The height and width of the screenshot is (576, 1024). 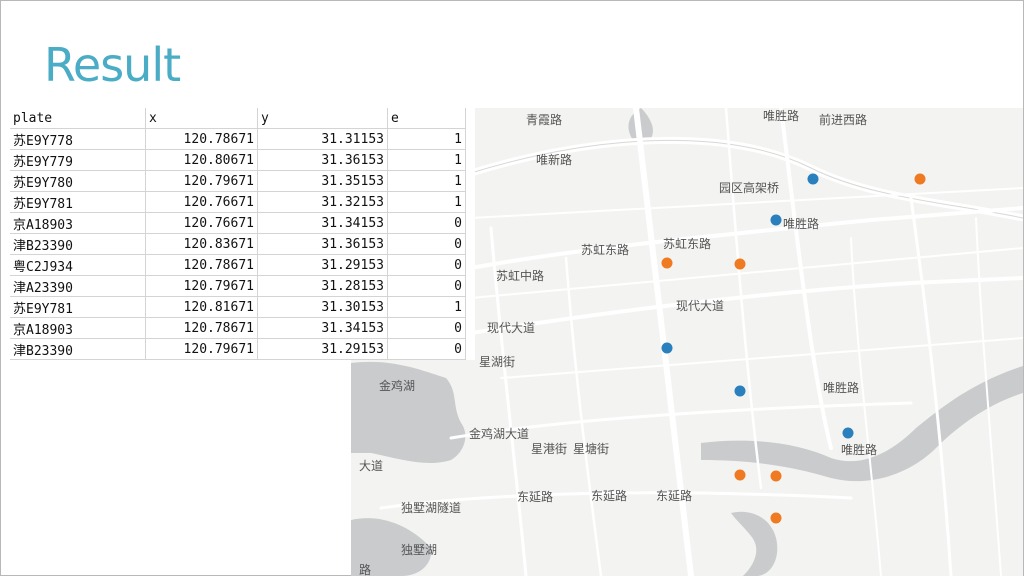 I want to click on map-label: 前进西路, so click(x=843, y=119).